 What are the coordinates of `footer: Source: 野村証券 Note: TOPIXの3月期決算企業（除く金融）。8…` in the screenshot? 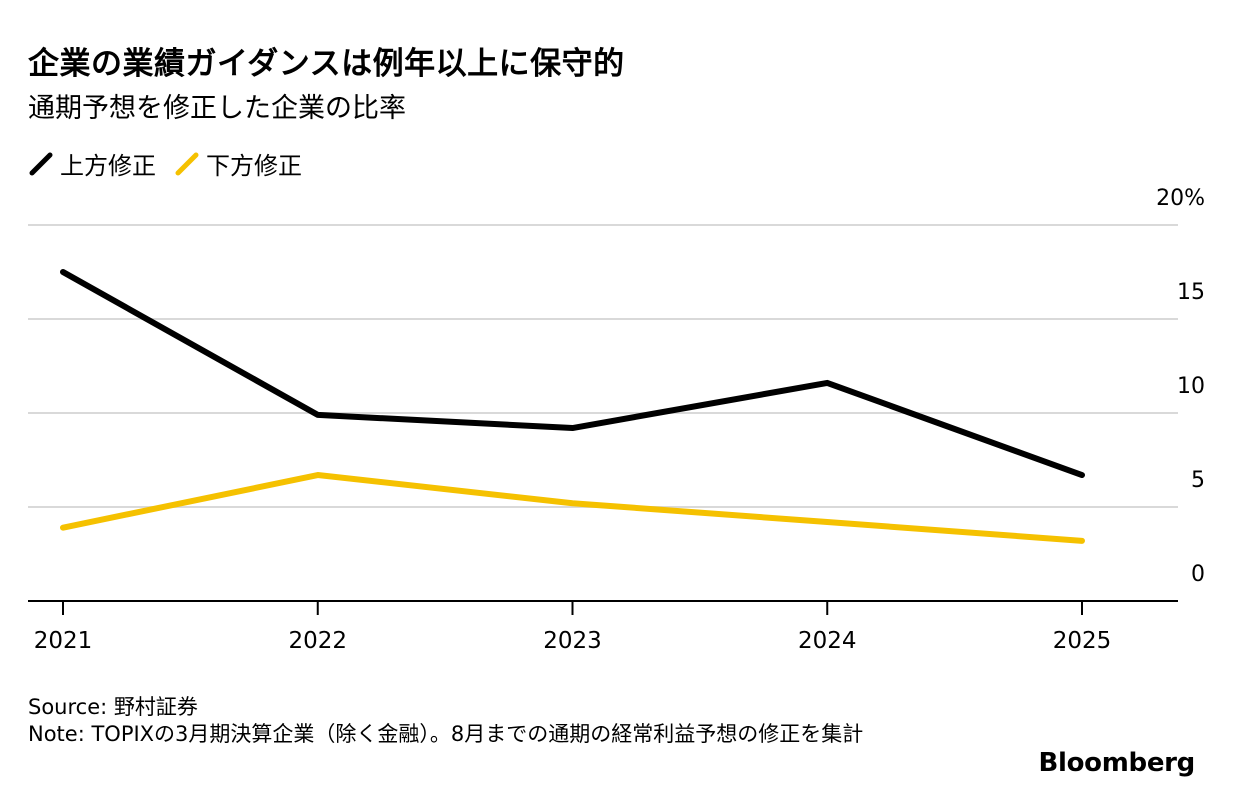 It's located at (498, 721).